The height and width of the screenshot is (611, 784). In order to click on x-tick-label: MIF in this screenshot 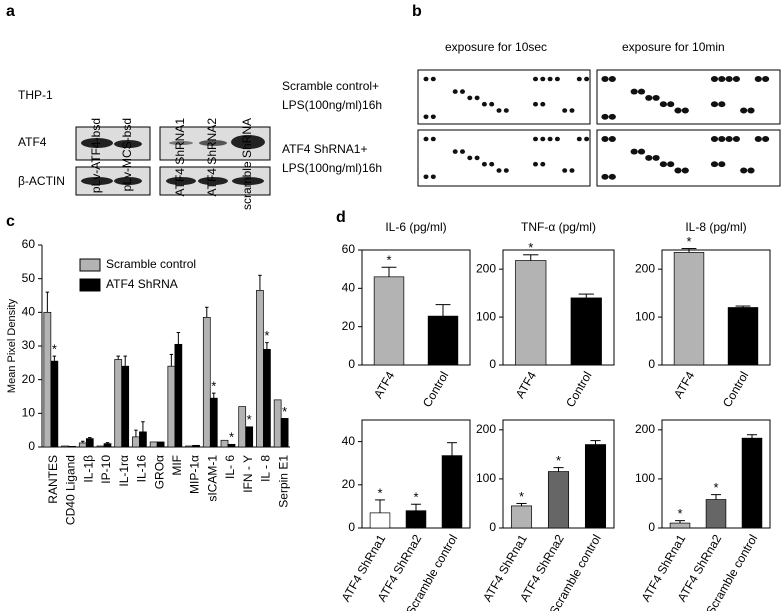, I will do `click(177, 465)`.